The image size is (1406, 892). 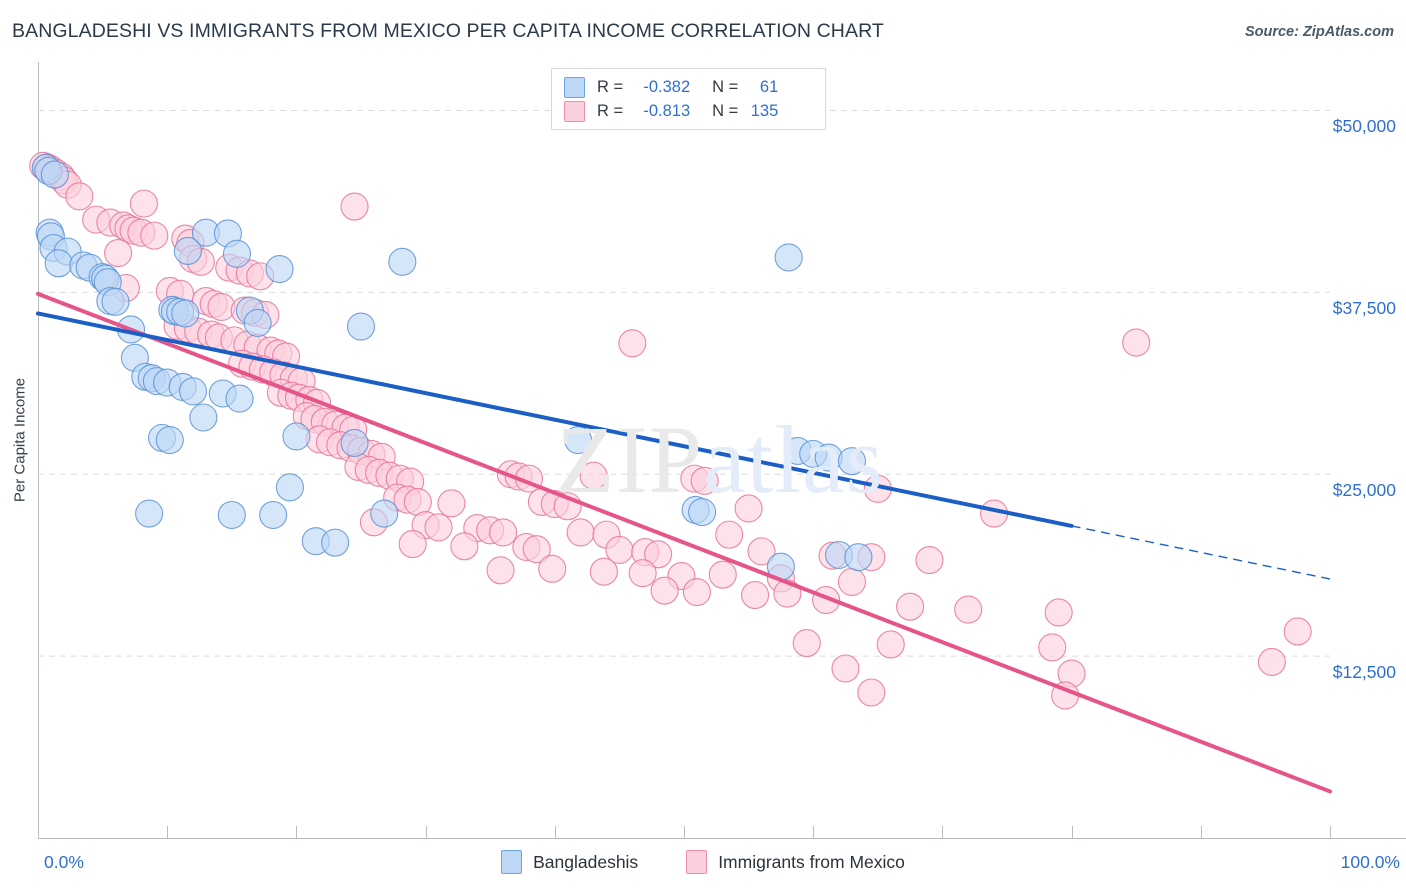 I want to click on correlation-row-bangladeshis: R = -0.382 N = 61, so click(x=689, y=87).